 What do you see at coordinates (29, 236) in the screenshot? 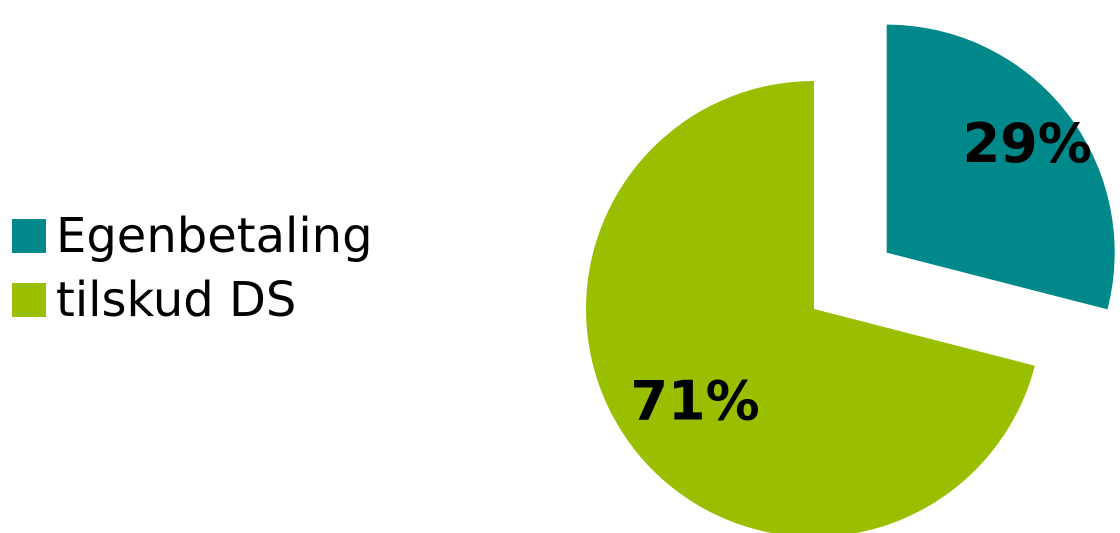
I see `legend-swatch-egenbetaling` at bounding box center [29, 236].